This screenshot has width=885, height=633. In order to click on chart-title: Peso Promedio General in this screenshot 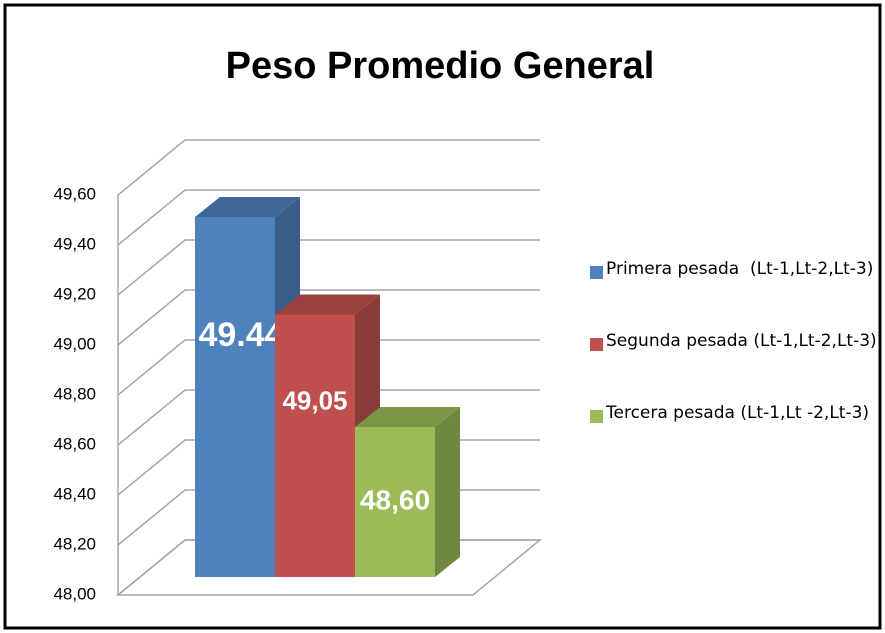, I will do `click(440, 66)`.